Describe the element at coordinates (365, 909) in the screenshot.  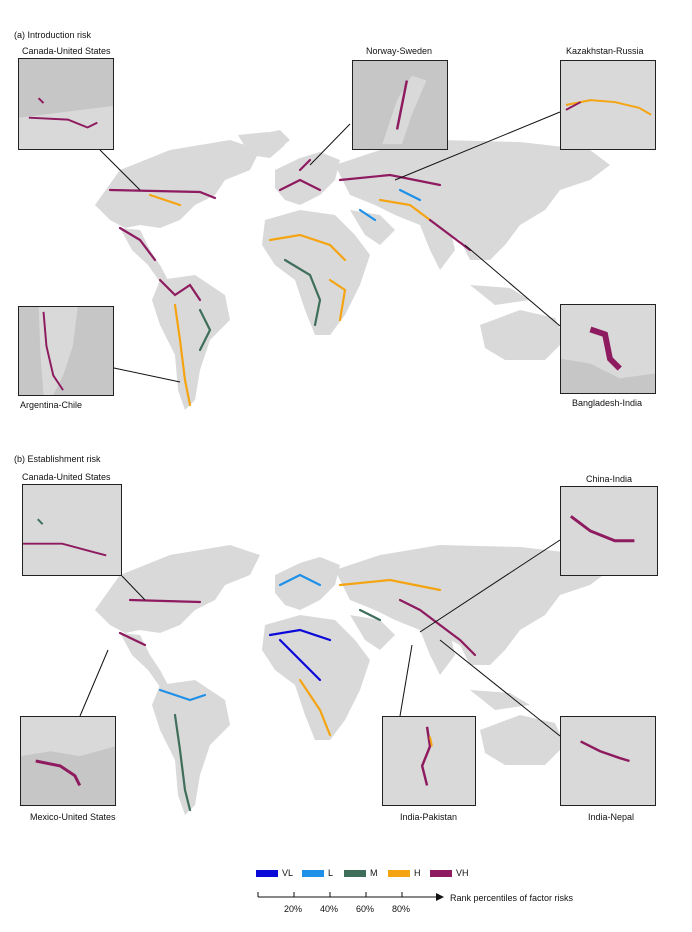
I see `tick-60: 60%` at that location.